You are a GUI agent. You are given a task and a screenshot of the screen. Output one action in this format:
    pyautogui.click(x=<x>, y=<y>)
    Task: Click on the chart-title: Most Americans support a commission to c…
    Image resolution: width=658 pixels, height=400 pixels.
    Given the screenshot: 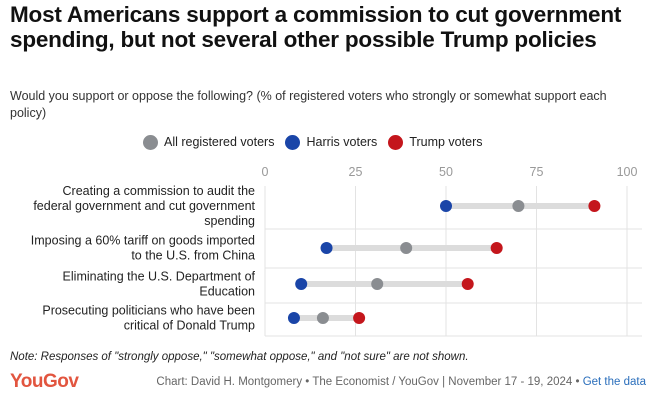 What is the action you would take?
    pyautogui.click(x=316, y=27)
    